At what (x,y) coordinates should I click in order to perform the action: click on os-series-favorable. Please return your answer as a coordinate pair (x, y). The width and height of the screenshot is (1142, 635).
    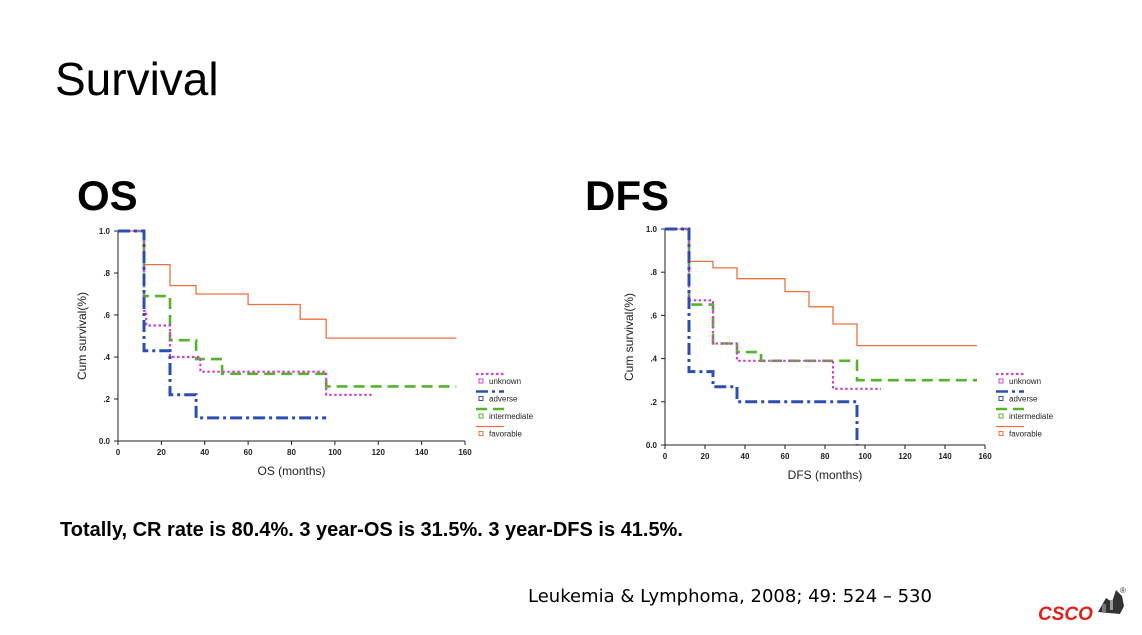
    Looking at the image, I should click on (287, 284).